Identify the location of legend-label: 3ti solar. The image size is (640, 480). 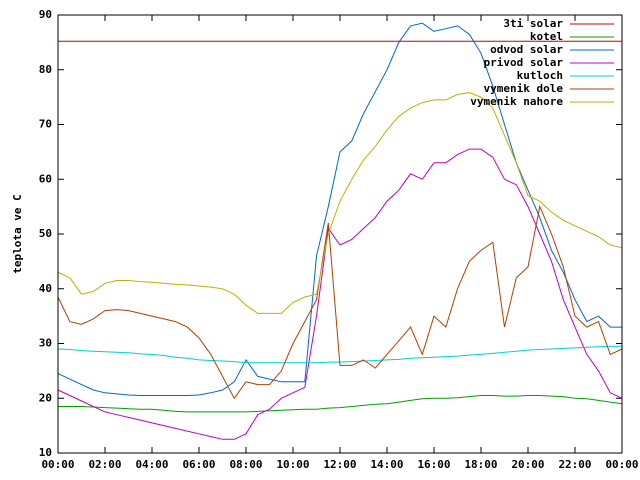
(533, 23).